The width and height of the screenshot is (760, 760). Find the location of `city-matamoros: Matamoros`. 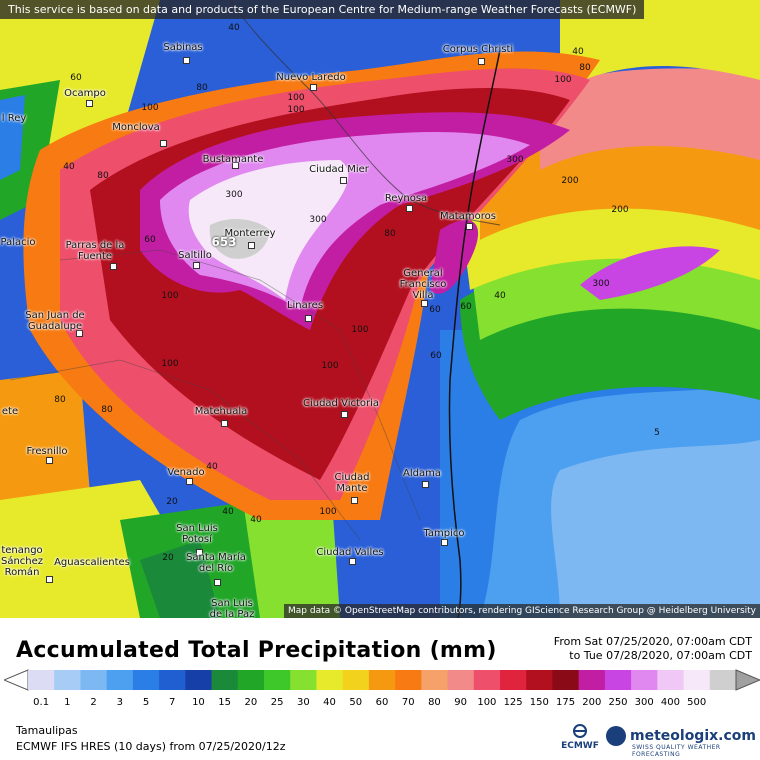

city-matamoros: Matamoros is located at coordinates (468, 216).